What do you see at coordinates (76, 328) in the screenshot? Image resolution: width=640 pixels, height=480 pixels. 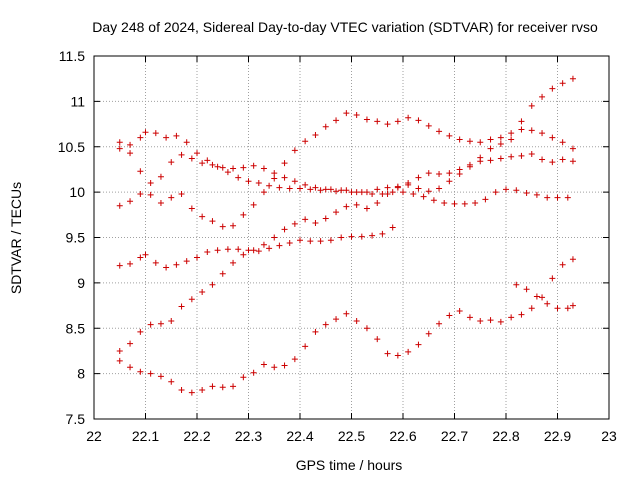 I see `y-tick-label: 8.5` at bounding box center [76, 328].